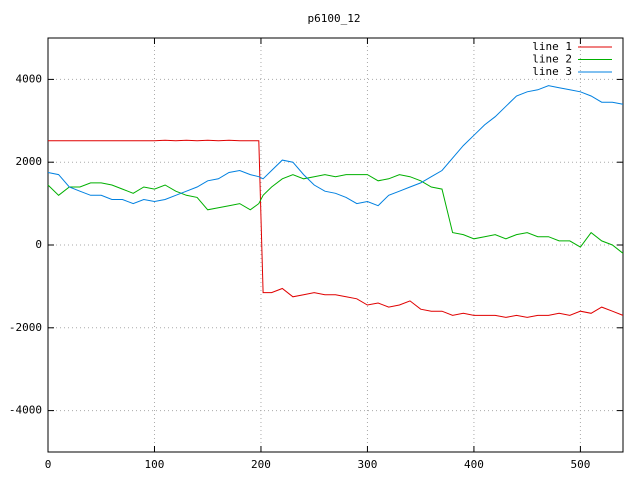  I want to click on chart-title: p6100_12, so click(334, 18).